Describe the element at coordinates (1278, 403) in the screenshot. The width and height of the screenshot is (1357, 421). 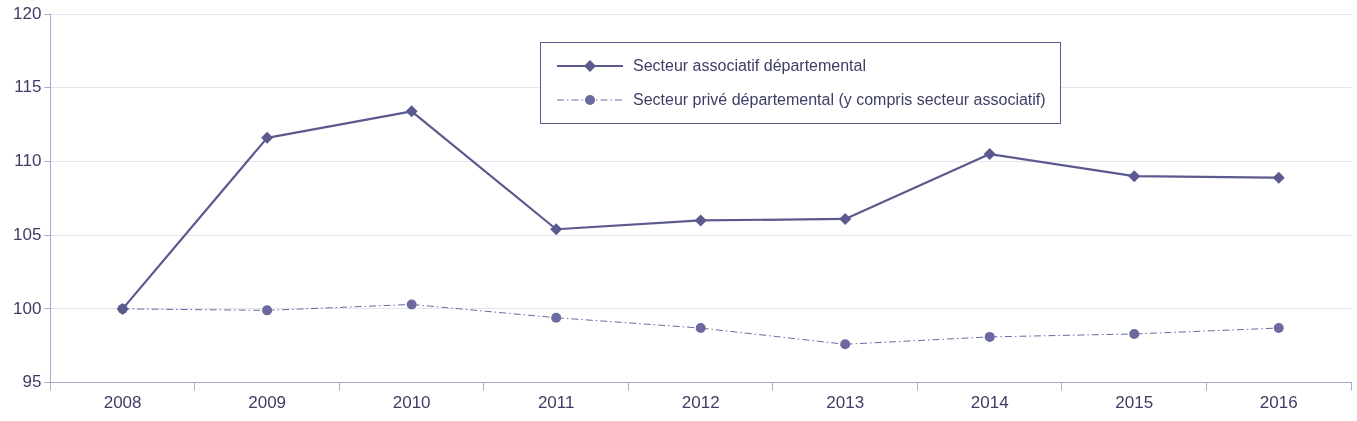
I see `x-tick-label: 2016` at that location.